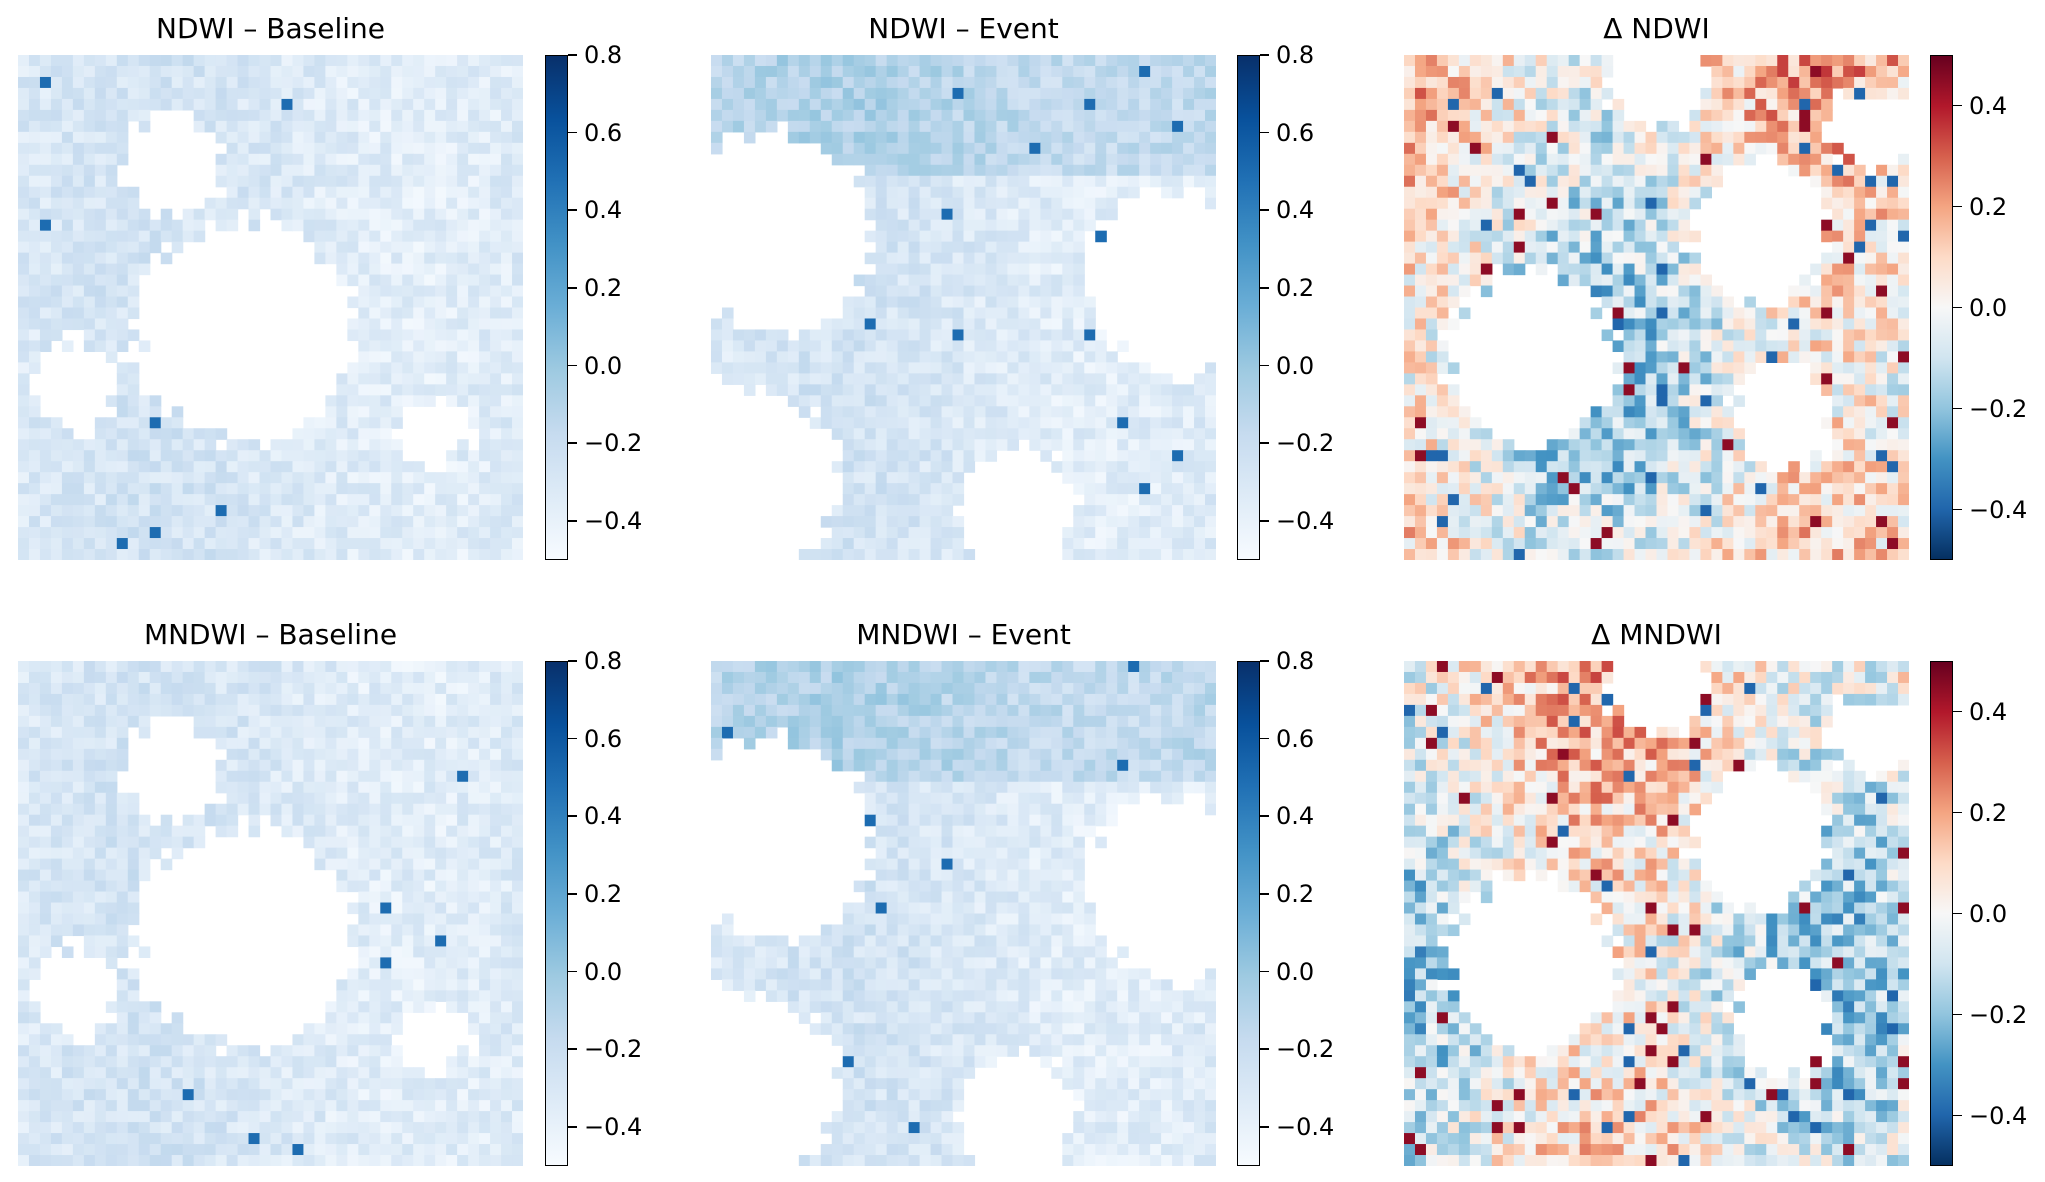 Image resolution: width=2045 pixels, height=1182 pixels. Describe the element at coordinates (1295, 55) in the screenshot. I see `colorbar-tick-label: 0.8` at that location.